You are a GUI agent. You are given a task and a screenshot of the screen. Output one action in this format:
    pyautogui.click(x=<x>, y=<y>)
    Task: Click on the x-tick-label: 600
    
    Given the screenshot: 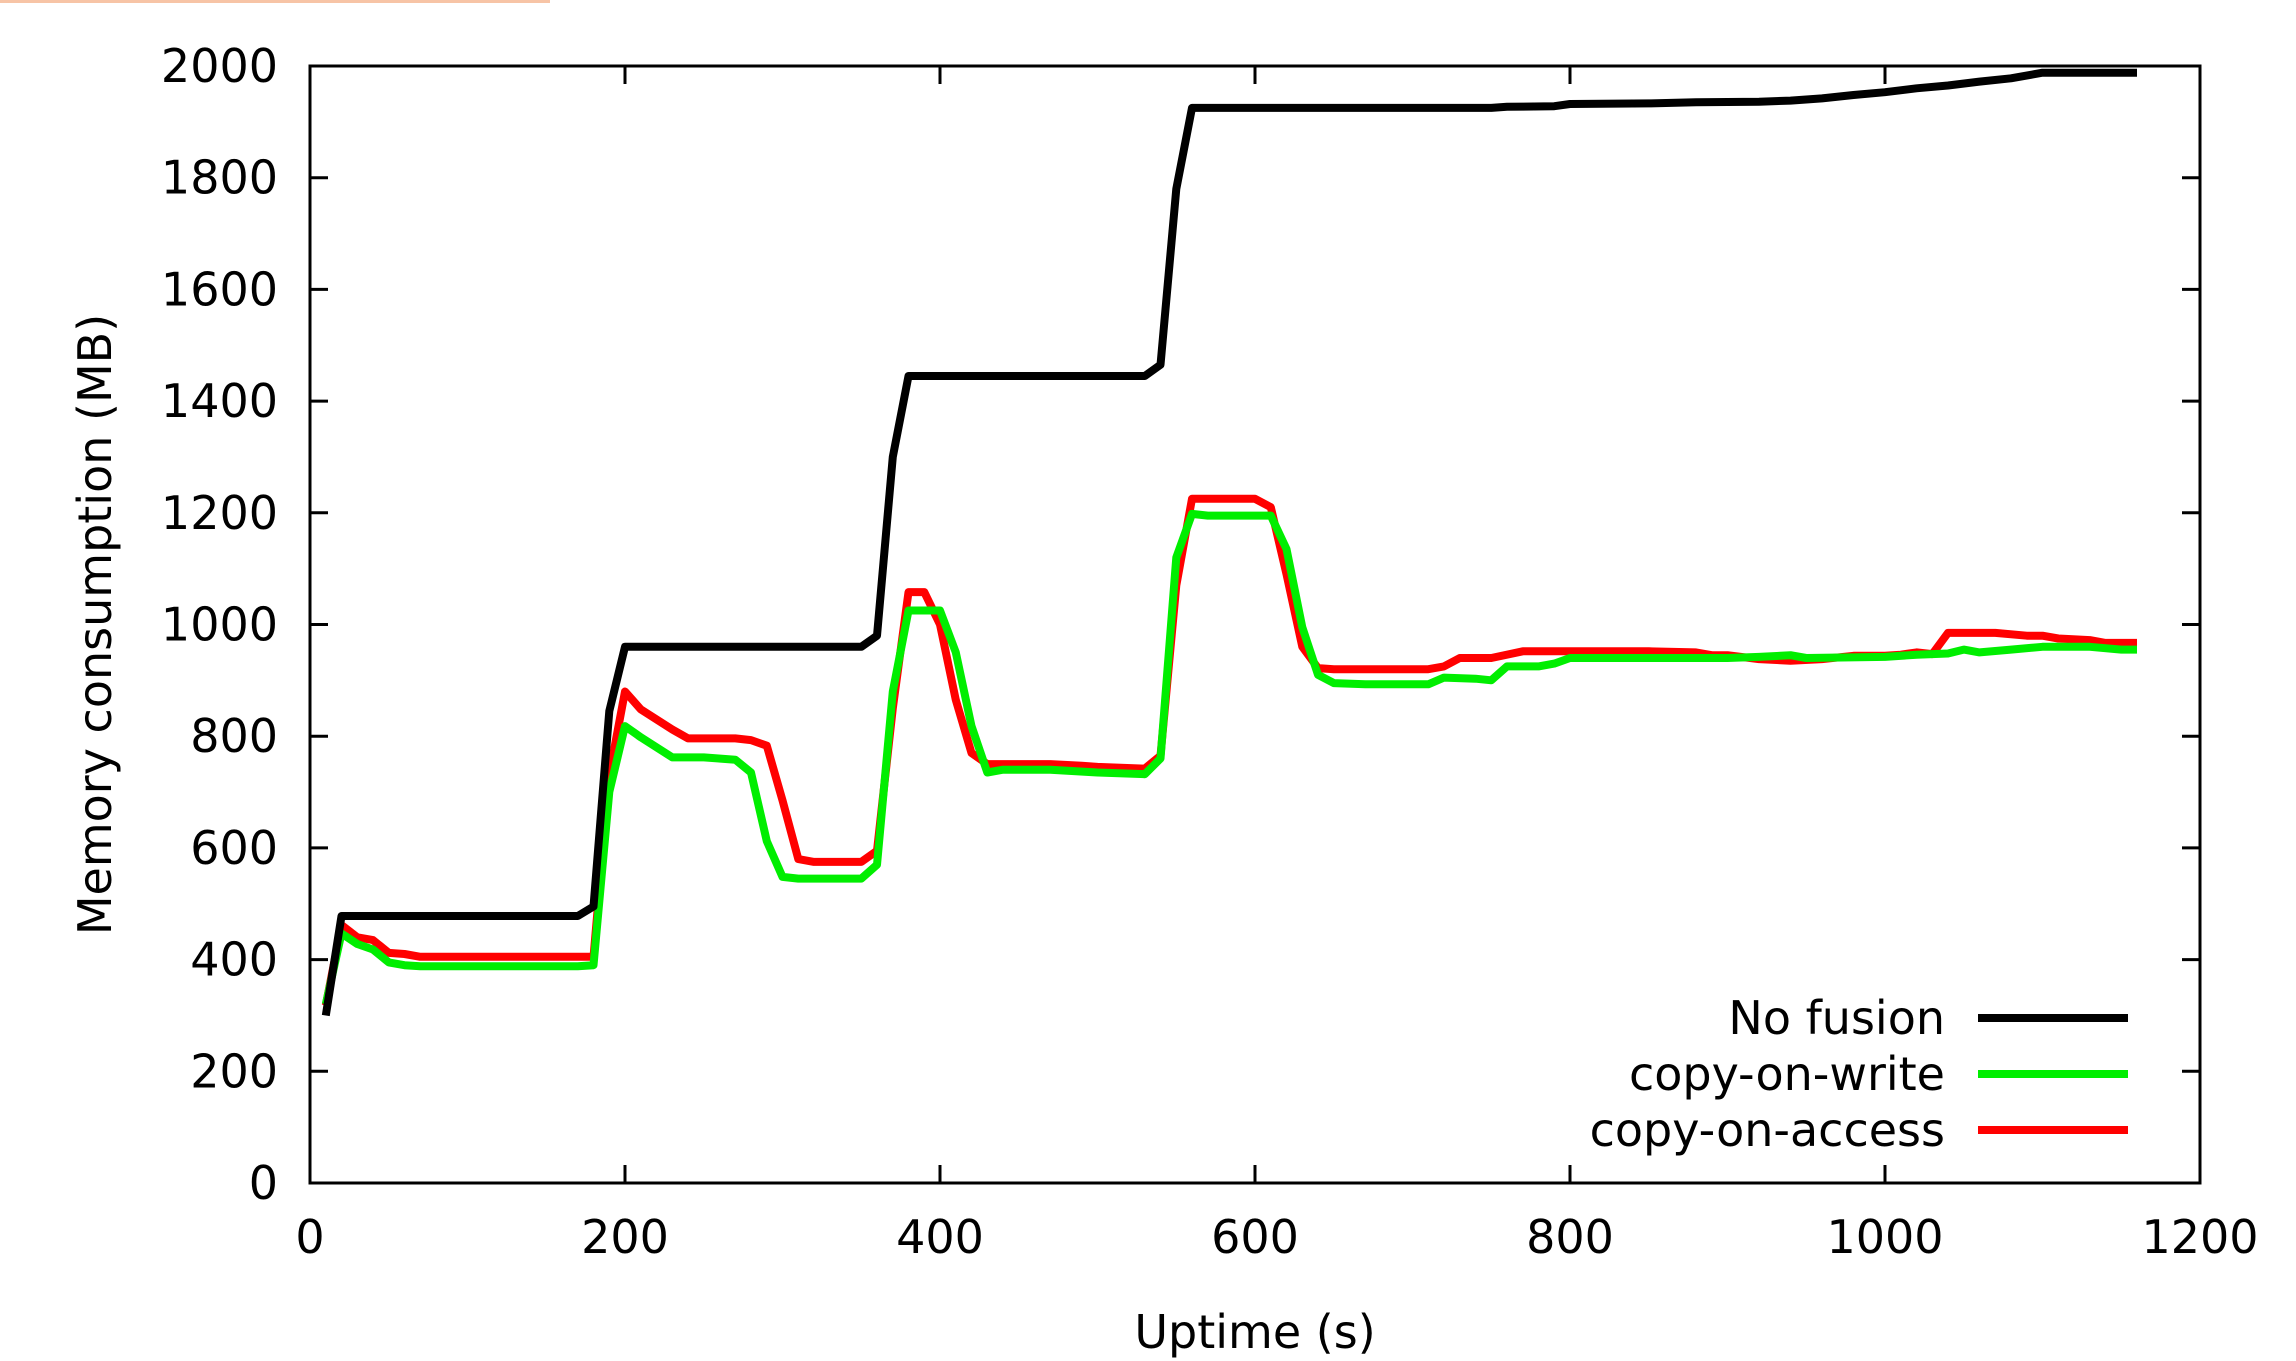 What is the action you would take?
    pyautogui.click(x=1255, y=1237)
    